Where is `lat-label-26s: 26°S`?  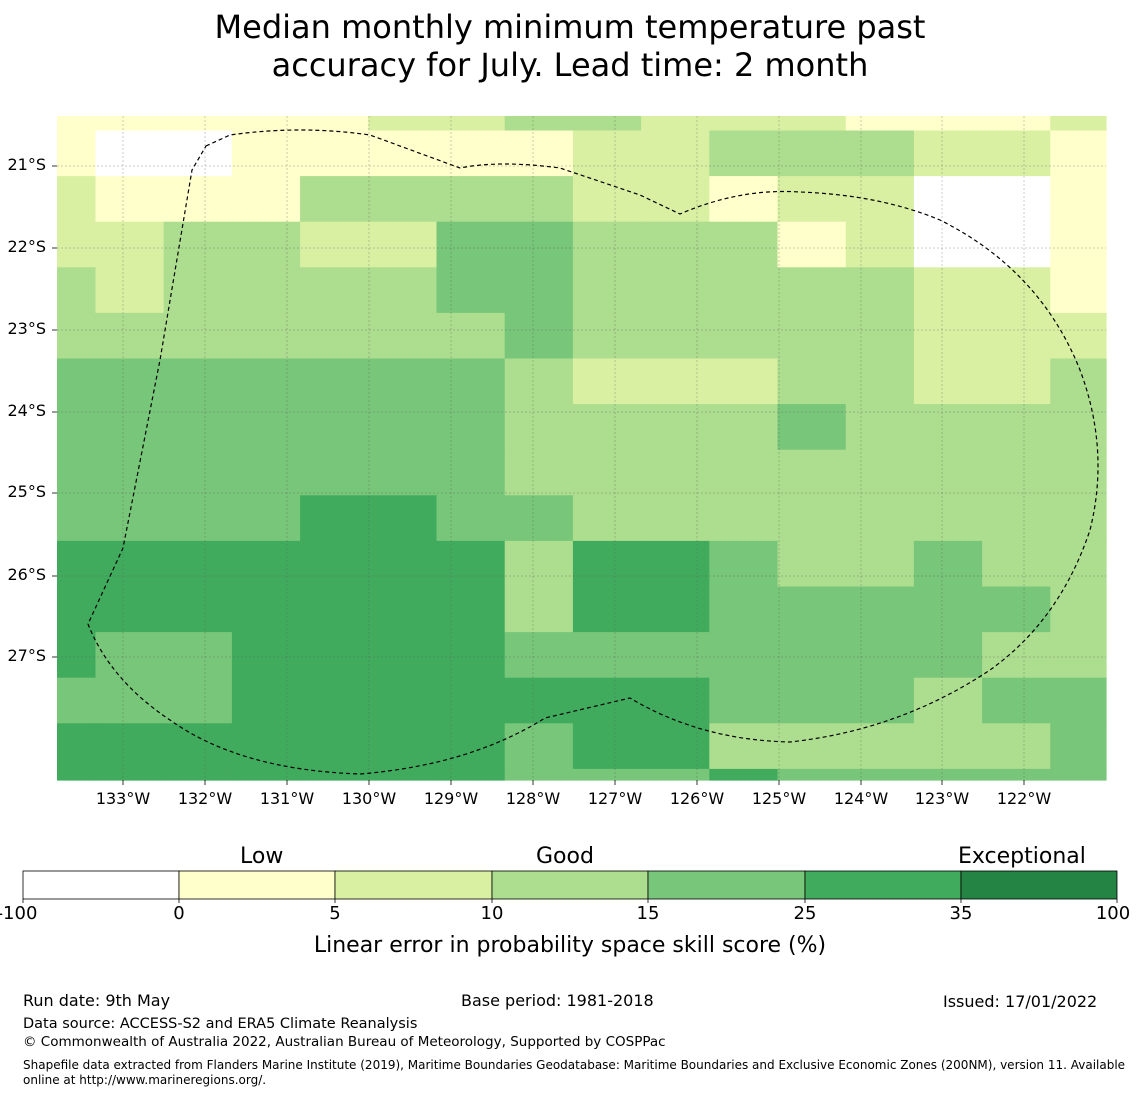 lat-label-26s: 26°S is located at coordinates (26, 574).